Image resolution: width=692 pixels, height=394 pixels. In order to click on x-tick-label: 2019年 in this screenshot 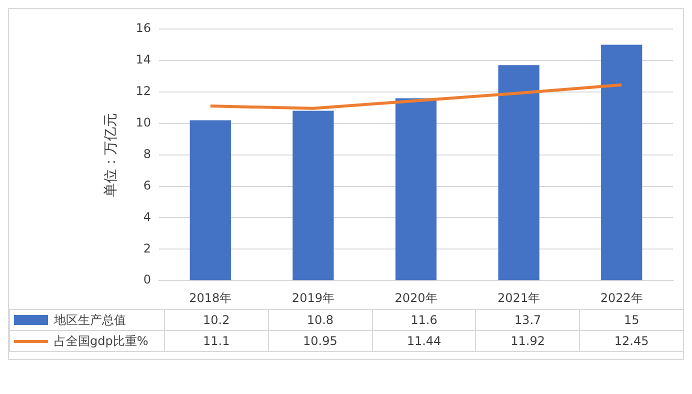, I will do `click(313, 297)`.